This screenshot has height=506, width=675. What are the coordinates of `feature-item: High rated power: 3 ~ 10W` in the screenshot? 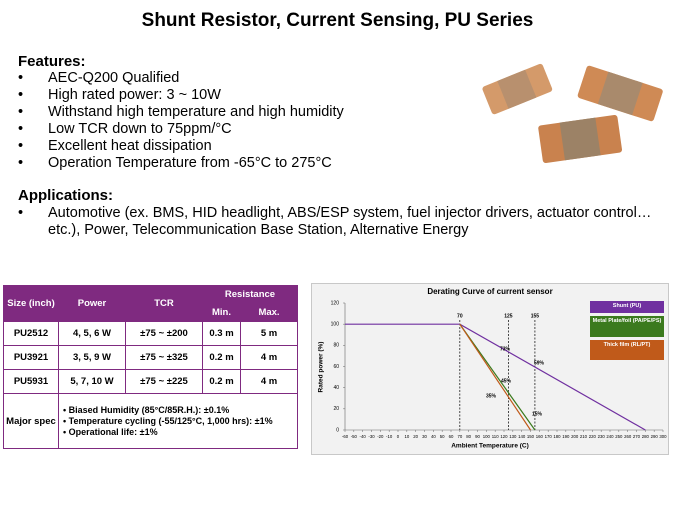 It's located at (248, 95).